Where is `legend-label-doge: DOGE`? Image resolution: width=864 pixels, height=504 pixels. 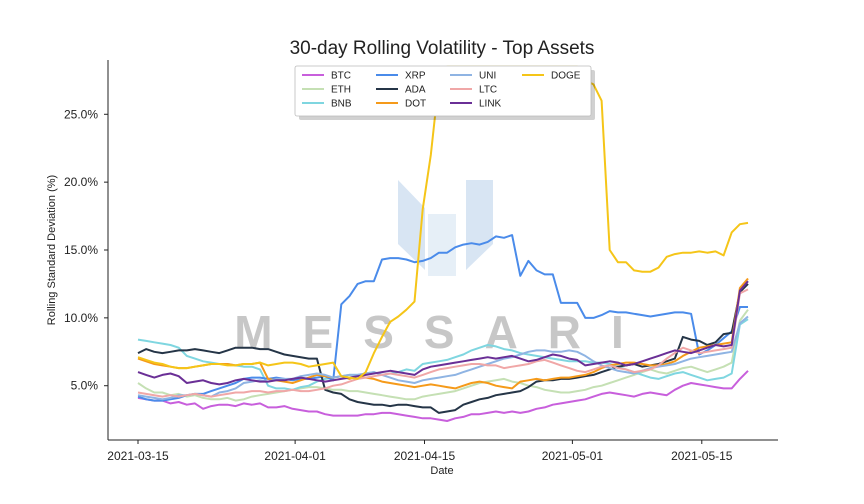 legend-label-doge: DOGE is located at coordinates (566, 76).